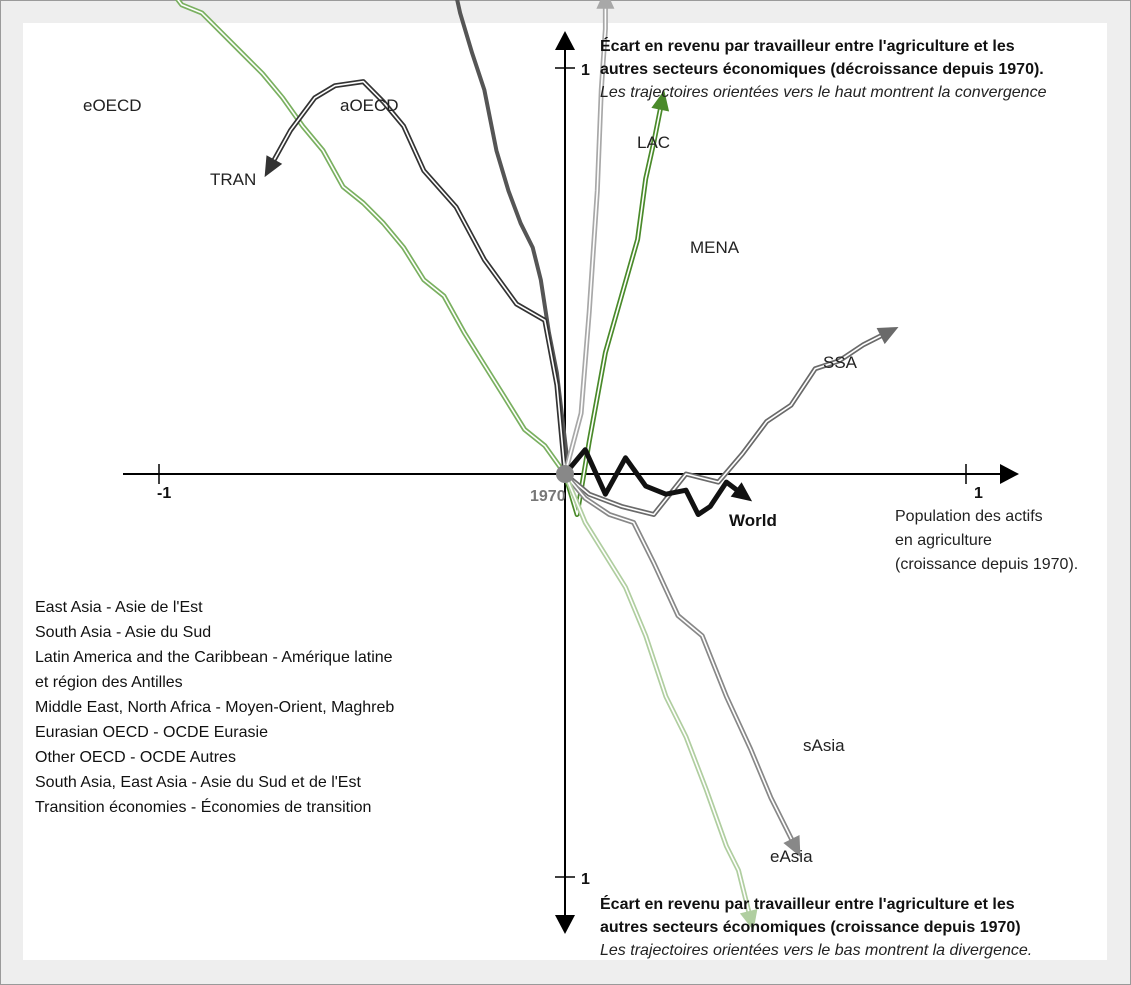  I want to click on trajectory-eAsia-outer, so click(658, 696).